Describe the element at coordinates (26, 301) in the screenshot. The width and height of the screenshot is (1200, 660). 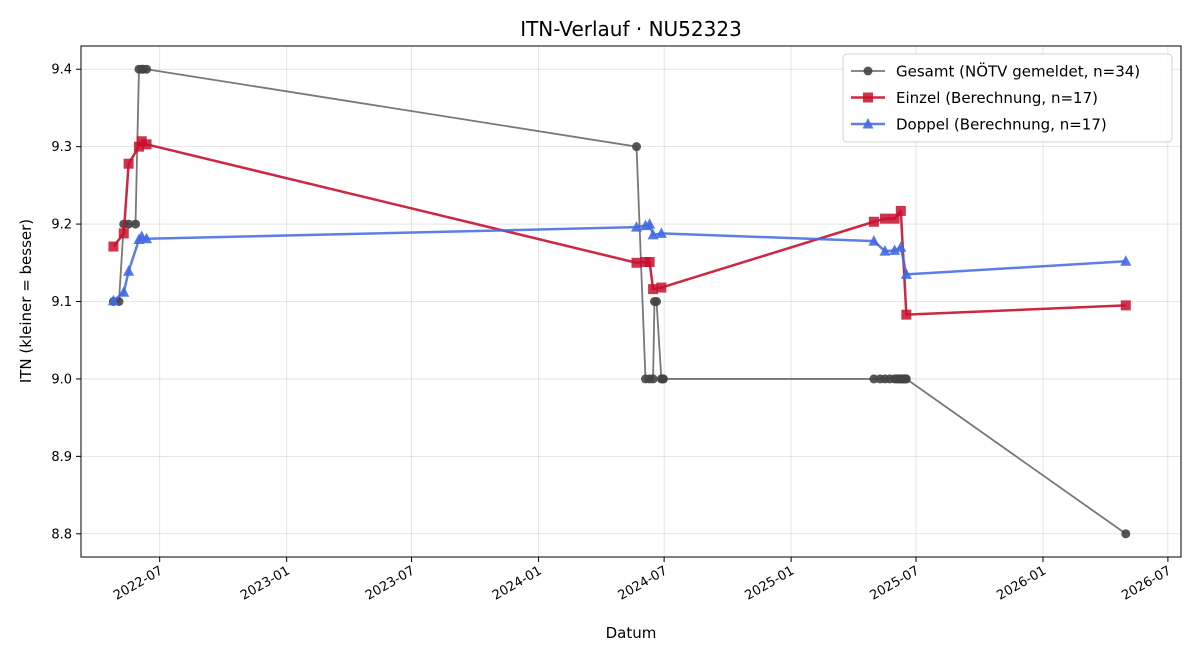
I see `y-axis-label: ITN (kleiner = besser)` at that location.